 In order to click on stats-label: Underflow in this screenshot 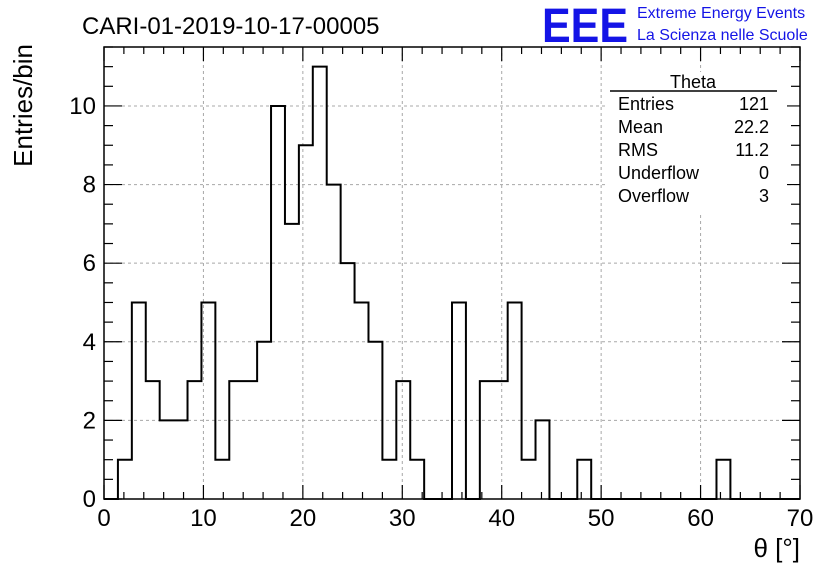, I will do `click(659, 173)`.